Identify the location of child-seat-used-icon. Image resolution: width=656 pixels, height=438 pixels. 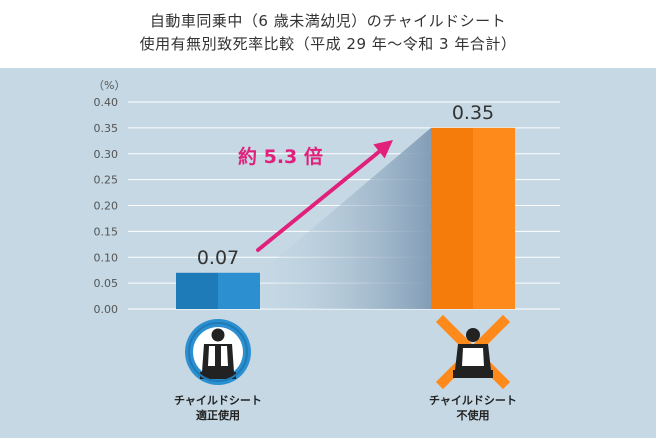
(218, 352).